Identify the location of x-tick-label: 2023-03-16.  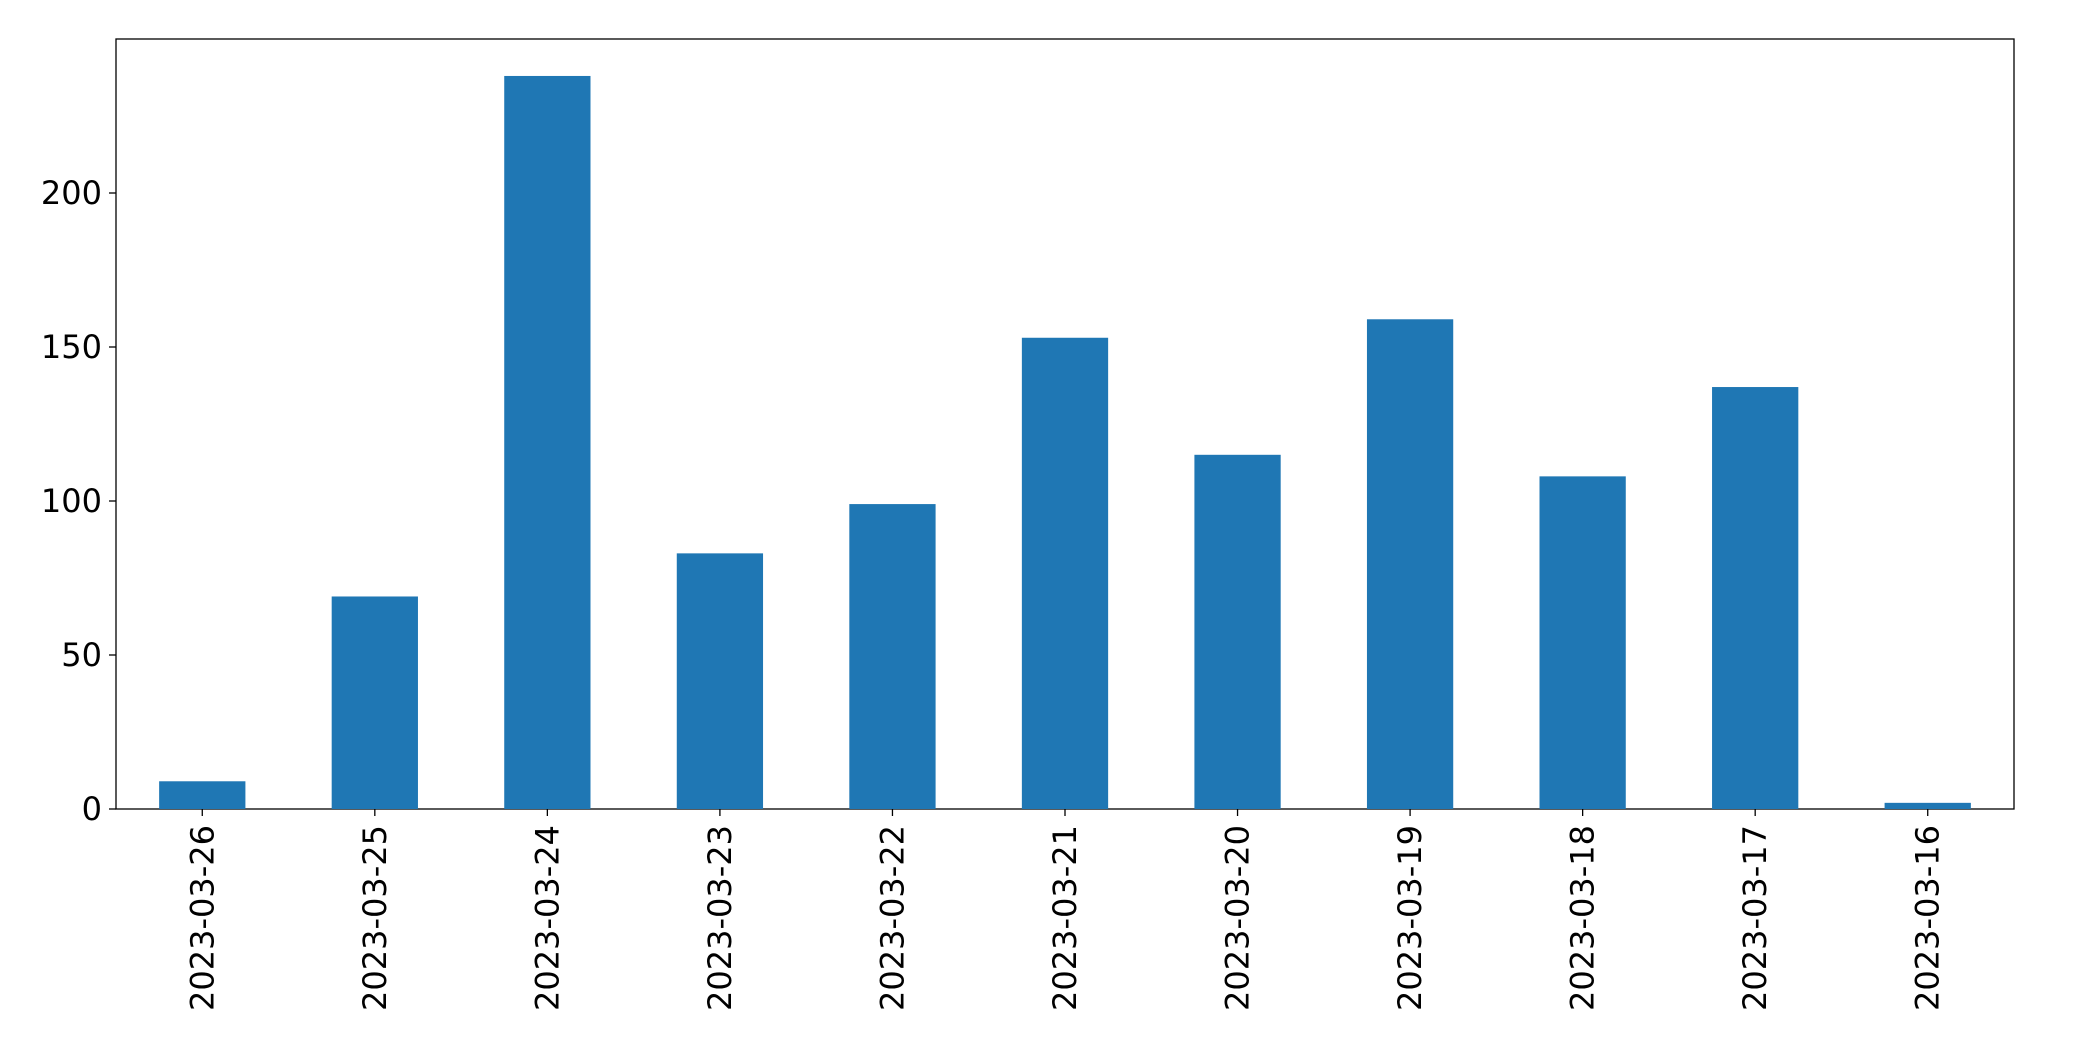
(1928, 918).